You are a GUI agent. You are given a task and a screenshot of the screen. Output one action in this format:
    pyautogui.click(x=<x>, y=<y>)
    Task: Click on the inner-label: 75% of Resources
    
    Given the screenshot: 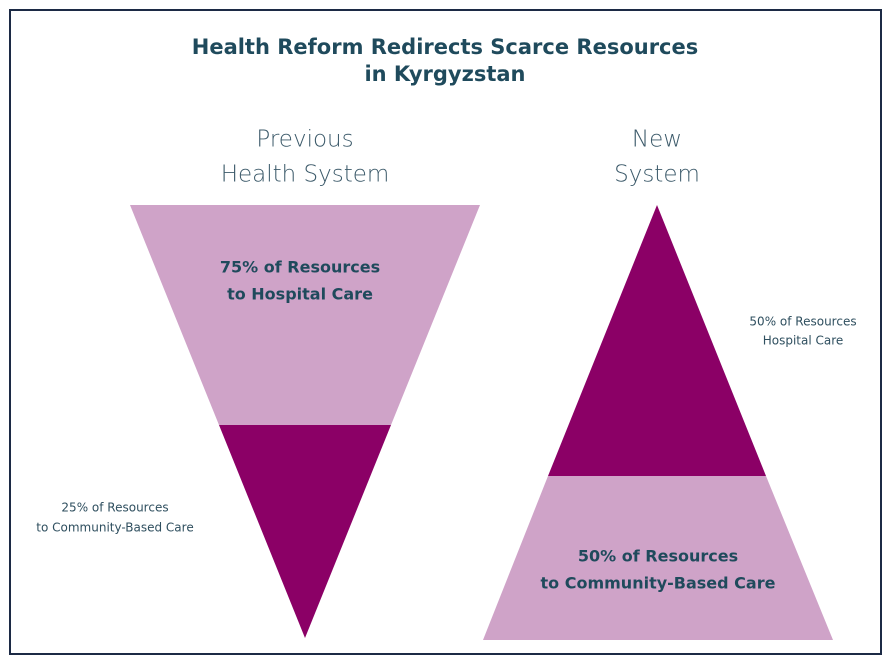 What is the action you would take?
    pyautogui.click(x=300, y=267)
    